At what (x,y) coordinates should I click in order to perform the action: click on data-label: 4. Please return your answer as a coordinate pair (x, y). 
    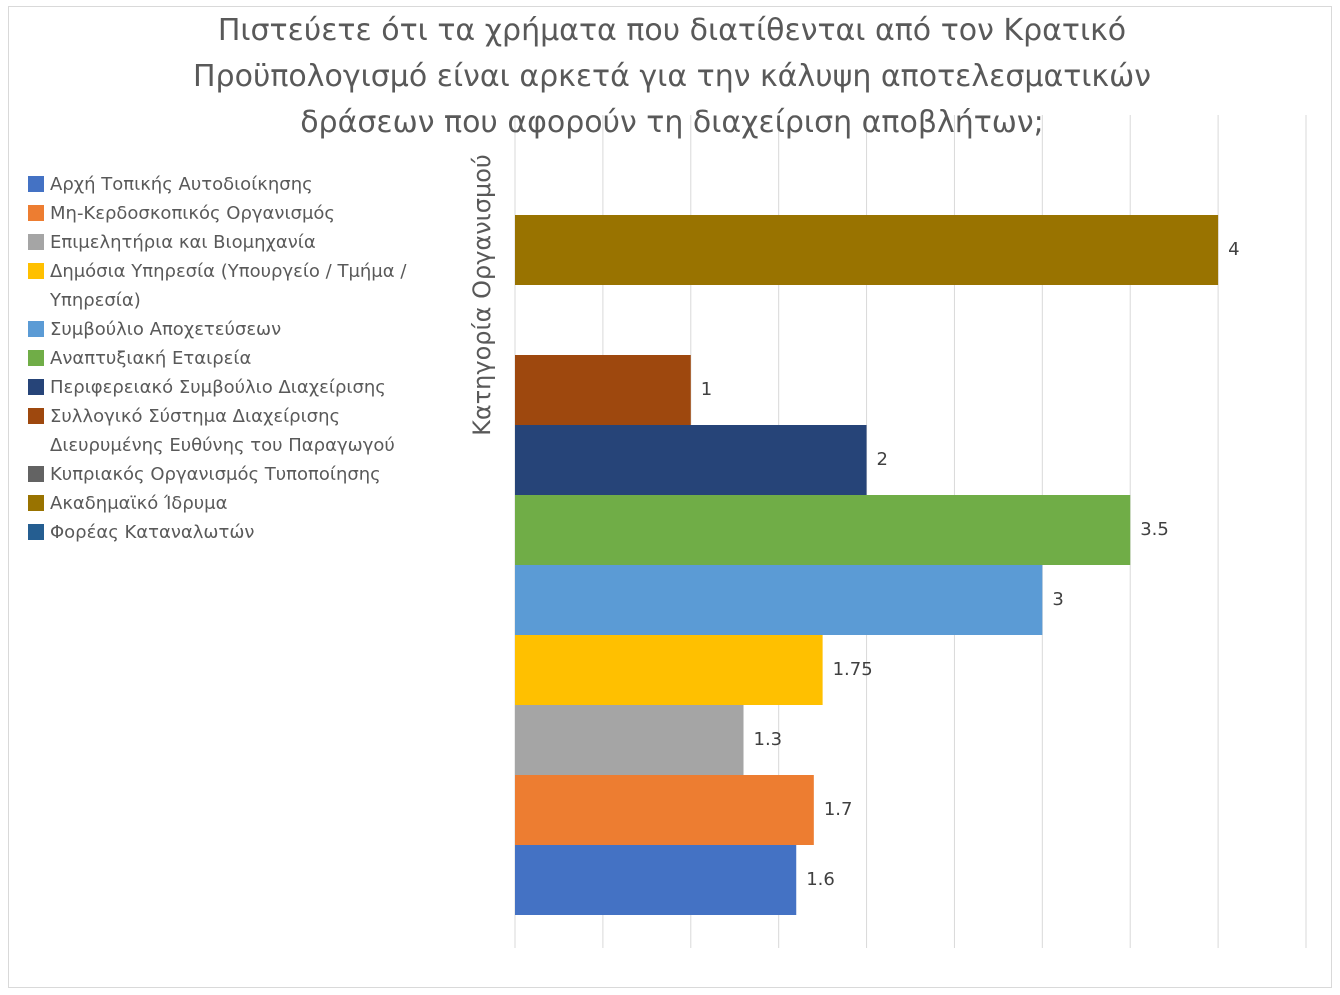
    Looking at the image, I should click on (1233, 249).